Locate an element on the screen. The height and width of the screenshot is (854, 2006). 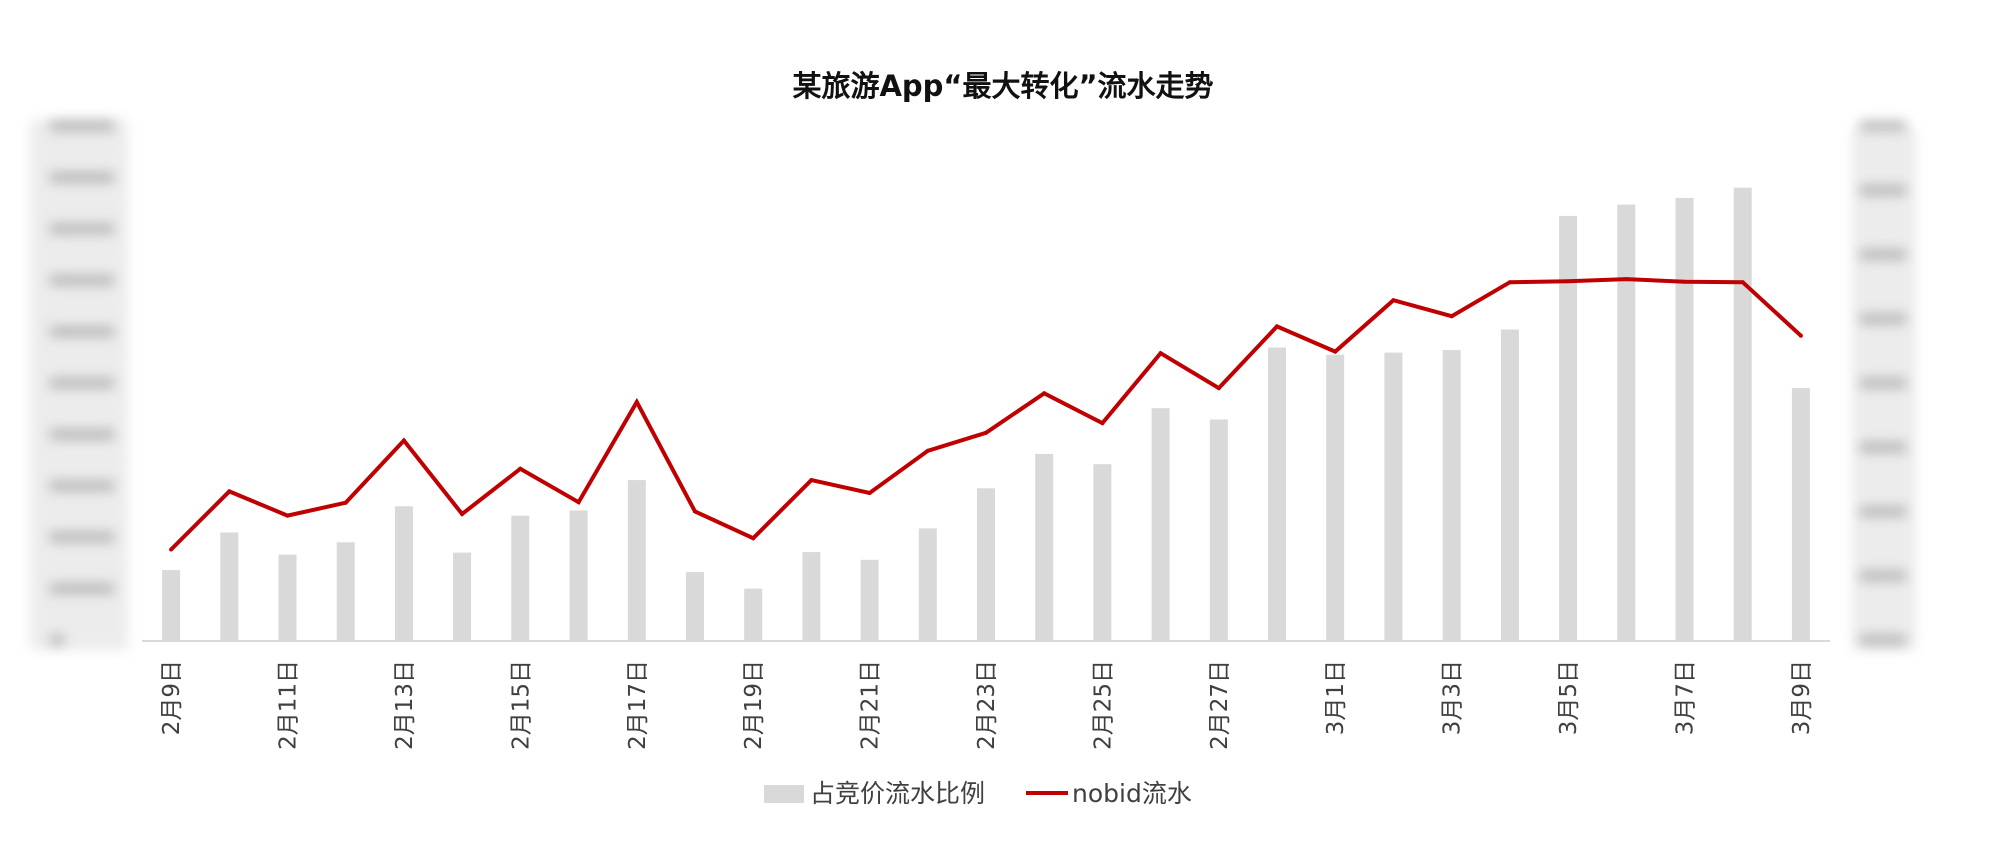
chart-title: 某旅游App“最大转化”流水走势 is located at coordinates (1002, 86).